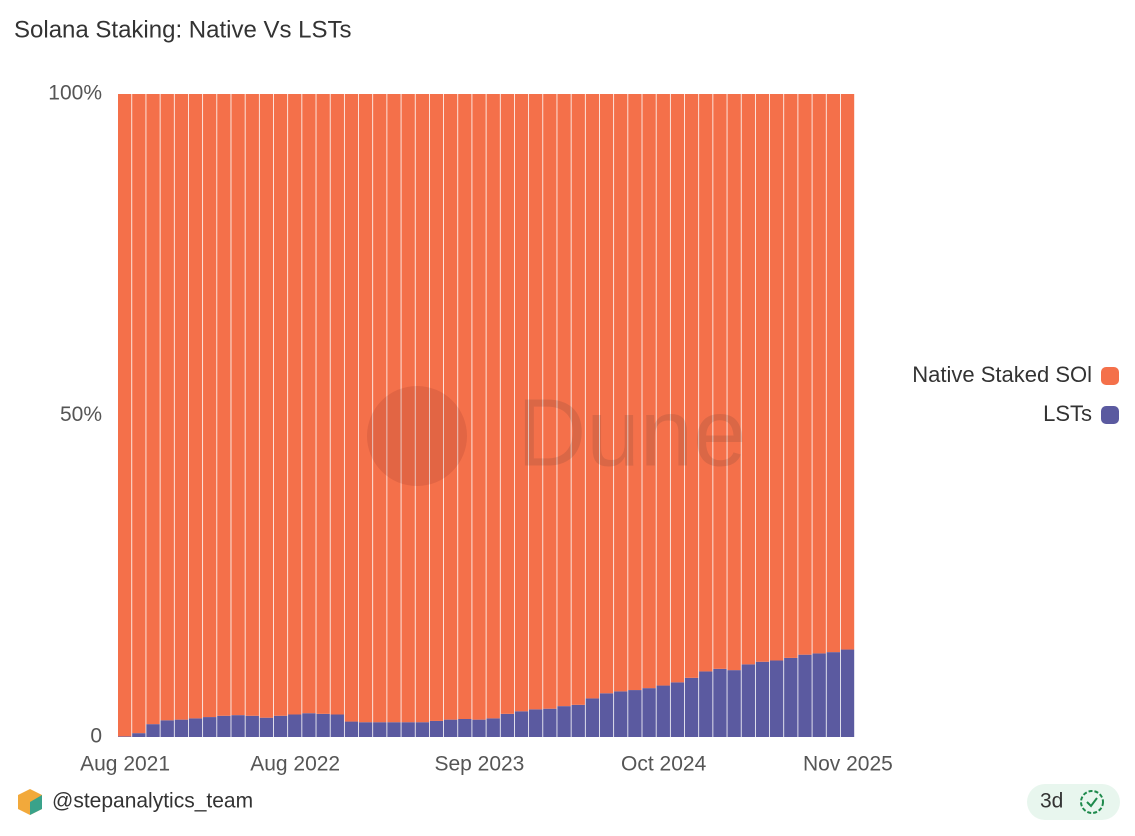 This screenshot has height=836, width=1135. Describe the element at coordinates (848, 764) in the screenshot. I see `x-tick-label: Nov 2025` at that location.